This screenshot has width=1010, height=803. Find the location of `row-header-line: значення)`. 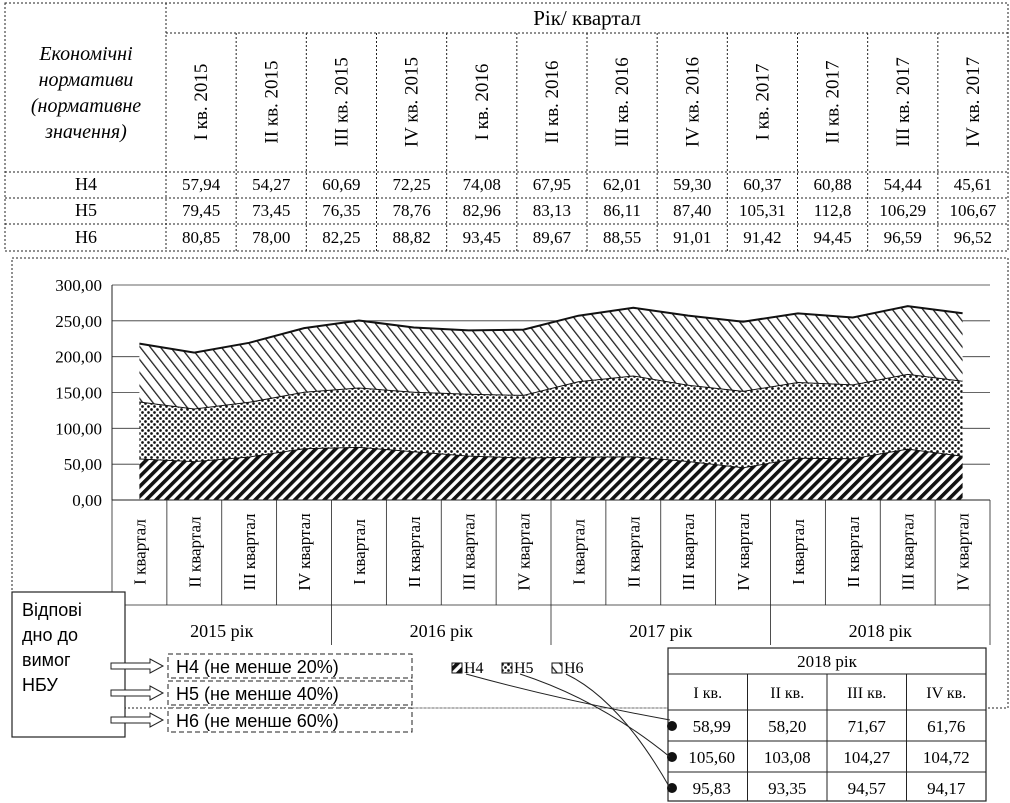

row-header-line: значення) is located at coordinates (85, 132).